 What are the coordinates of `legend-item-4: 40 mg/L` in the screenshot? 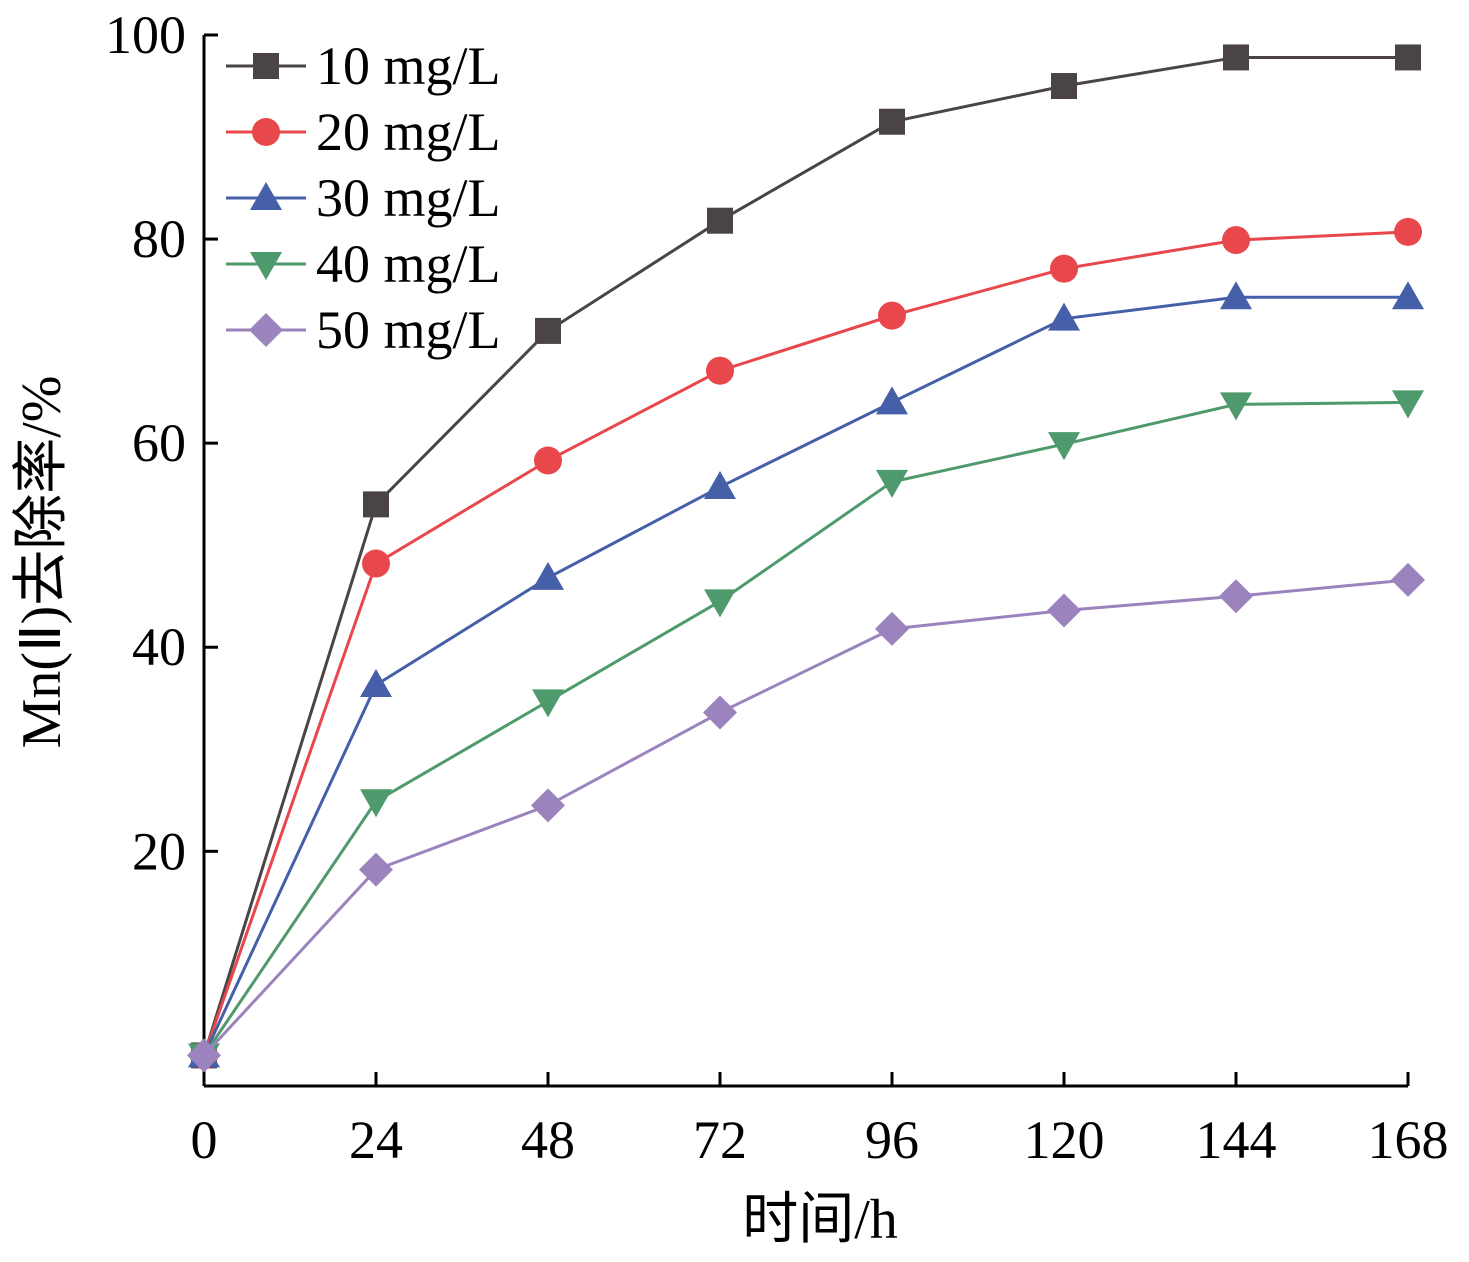 It's located at (363, 264).